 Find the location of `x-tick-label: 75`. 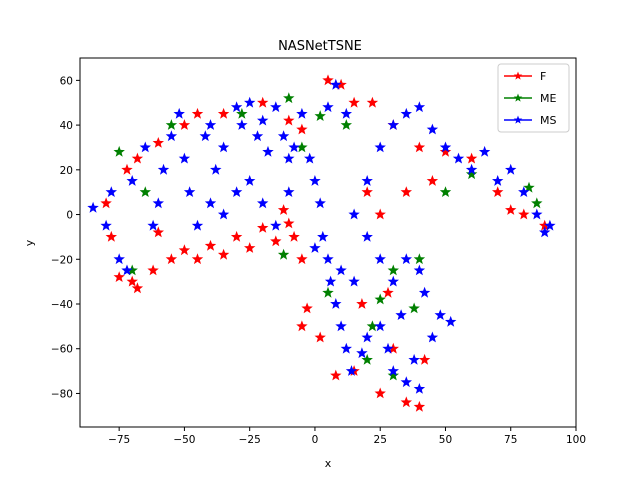

x-tick-label: 75 is located at coordinates (510, 440).